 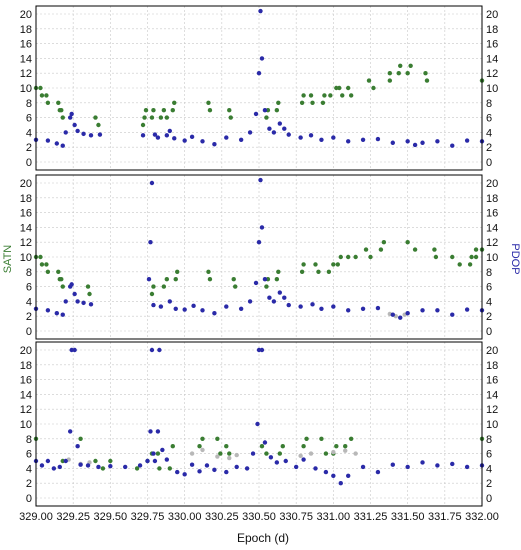 What do you see at coordinates (489, 317) in the screenshot?
I see `right-y-tick-label: 2` at bounding box center [489, 317].